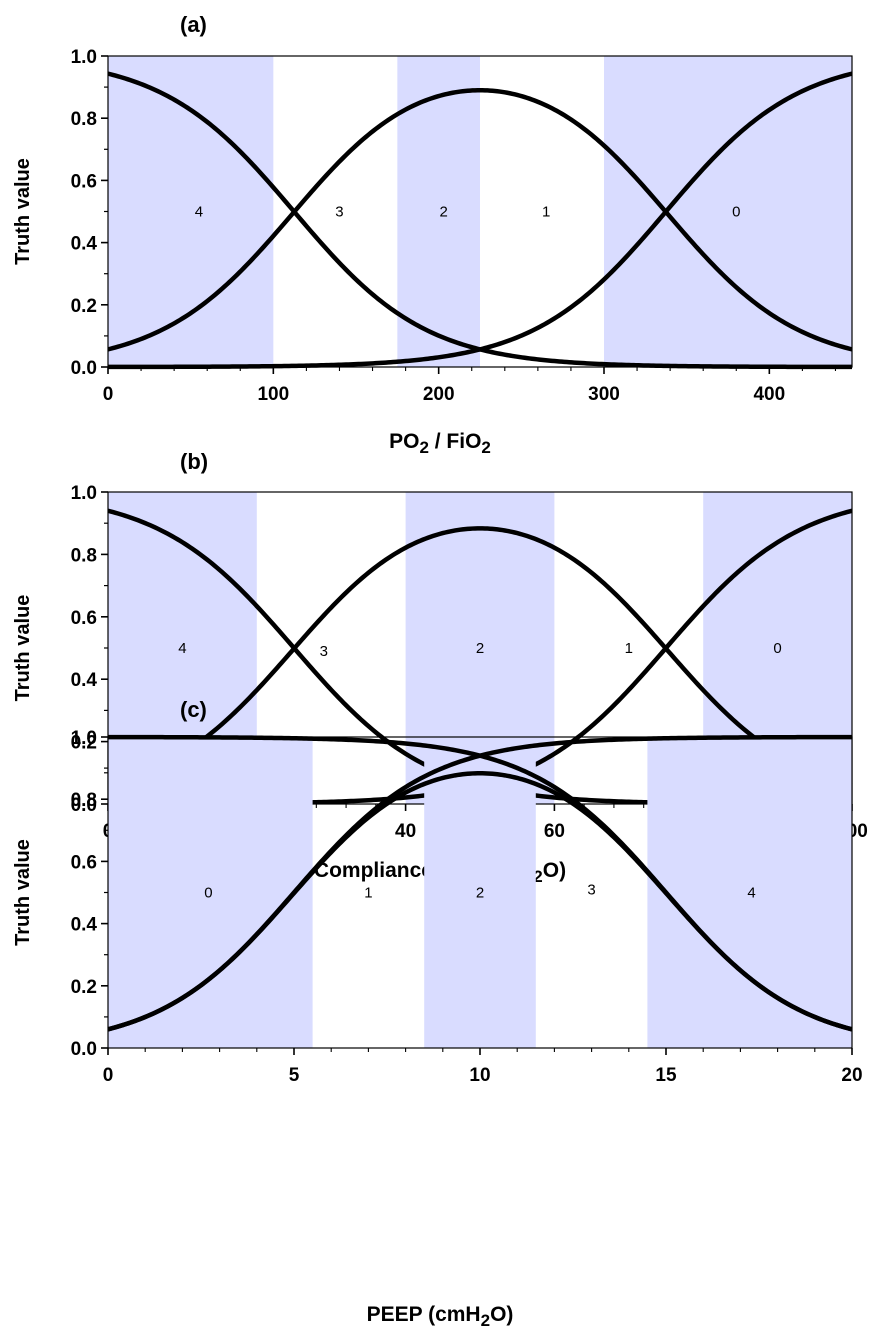  Describe the element at coordinates (604, 394) in the screenshot. I see `x-tick-label: 300` at that location.